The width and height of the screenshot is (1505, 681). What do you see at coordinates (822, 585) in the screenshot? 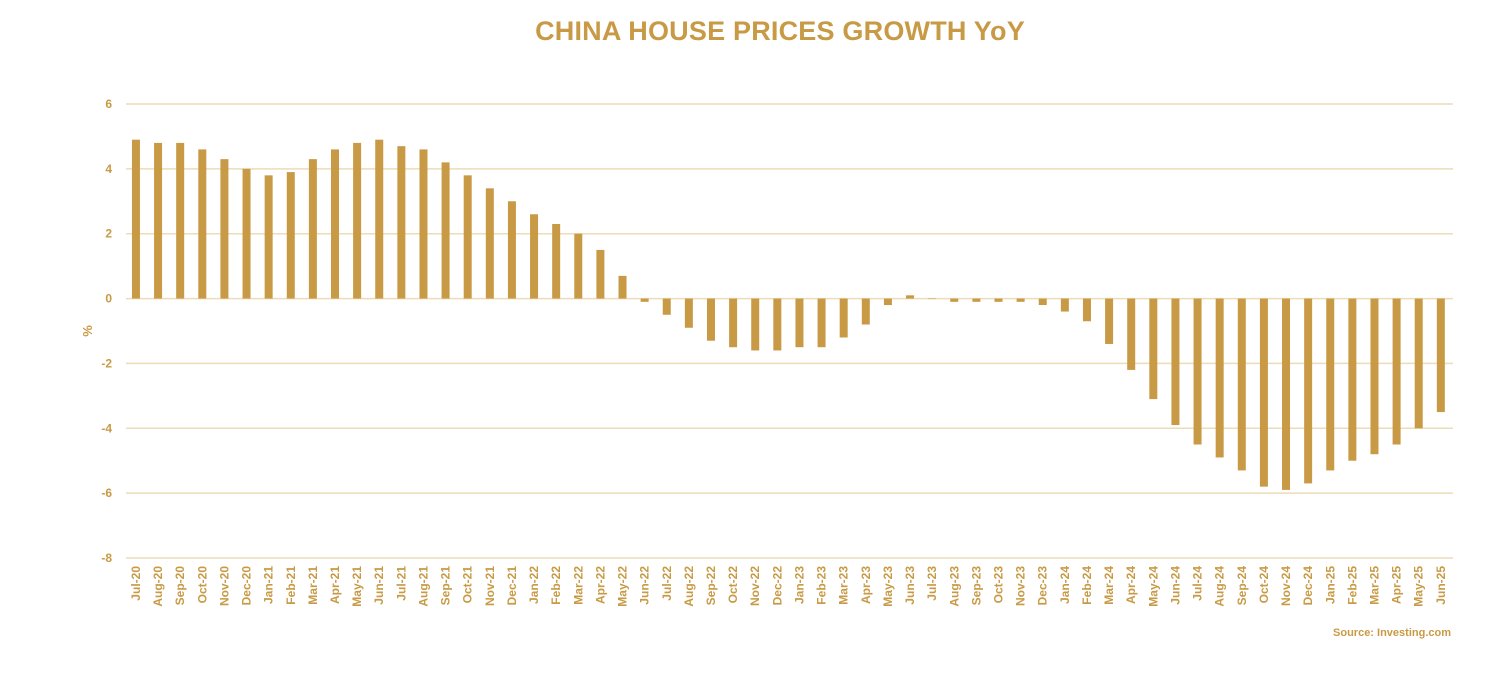
I see `x-tick-label: Feb-23` at bounding box center [822, 585].